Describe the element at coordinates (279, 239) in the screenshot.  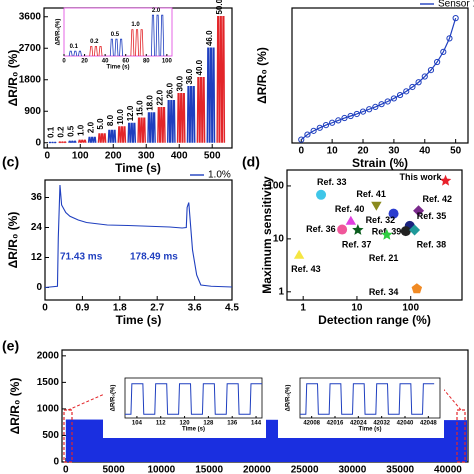
I see `y-tick-label: 10` at that location.